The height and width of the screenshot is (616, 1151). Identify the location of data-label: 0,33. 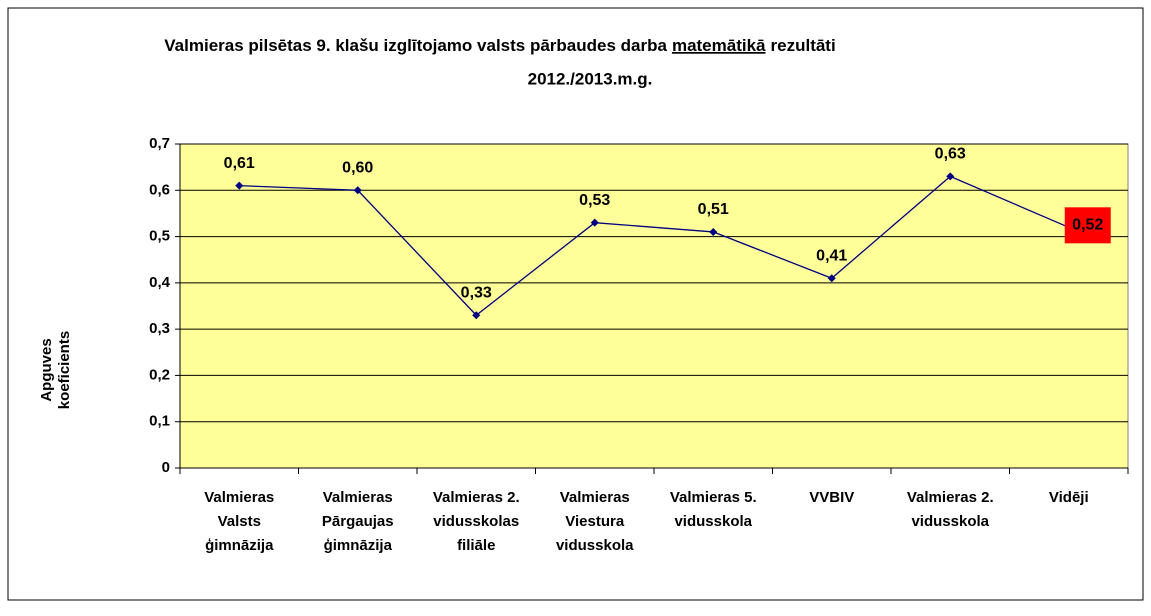
(476, 292).